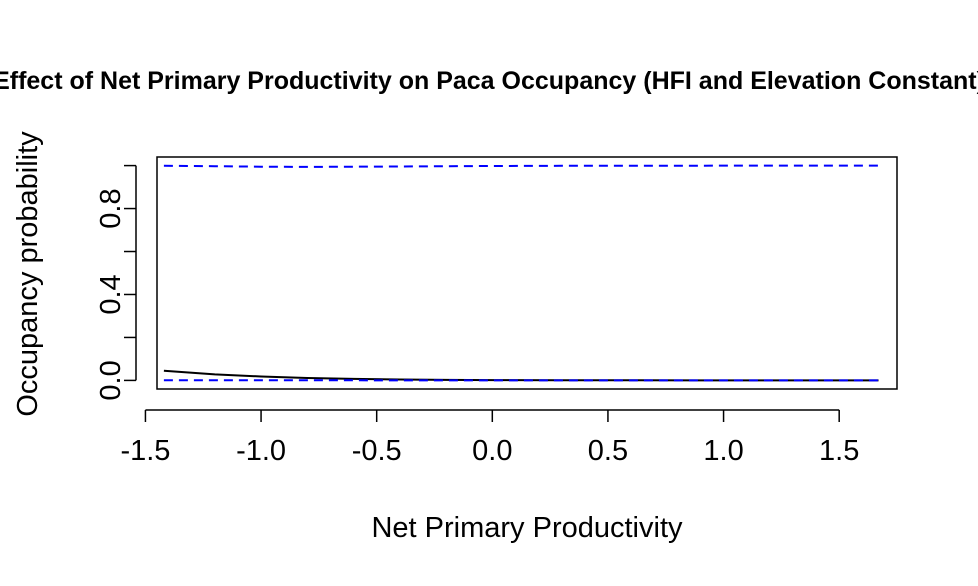 The image size is (978, 586). I want to click on x-tick-label: 1.0, so click(723, 451).